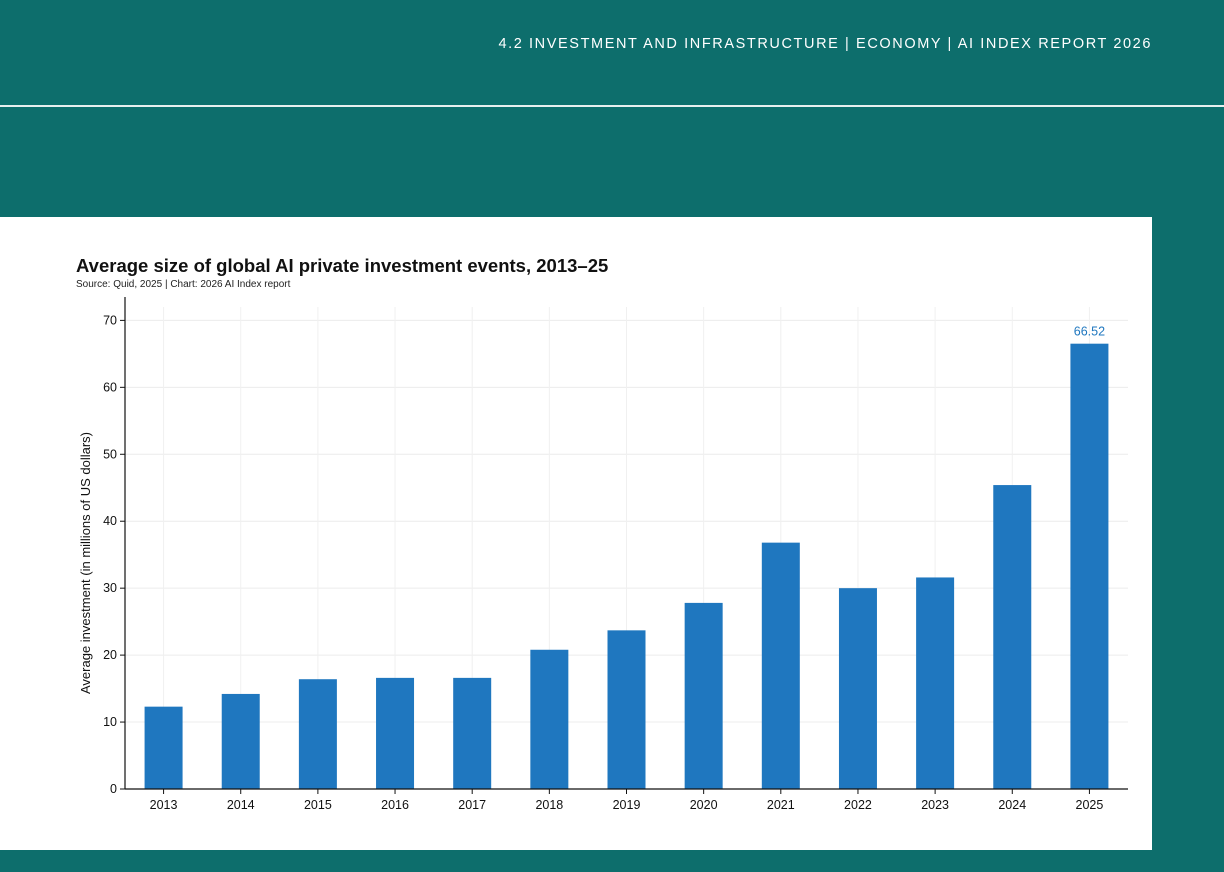 This screenshot has width=1224, height=872. Describe the element at coordinates (110, 454) in the screenshot. I see `y-tick-label: 50` at that location.